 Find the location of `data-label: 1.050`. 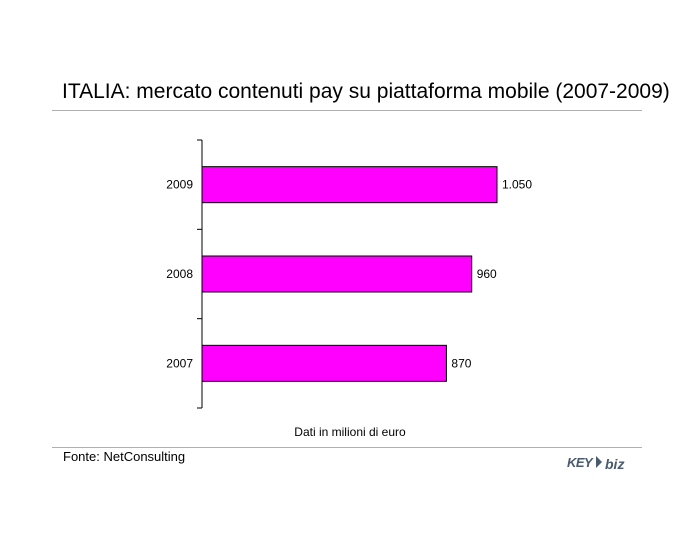

data-label: 1.050 is located at coordinates (517, 185).